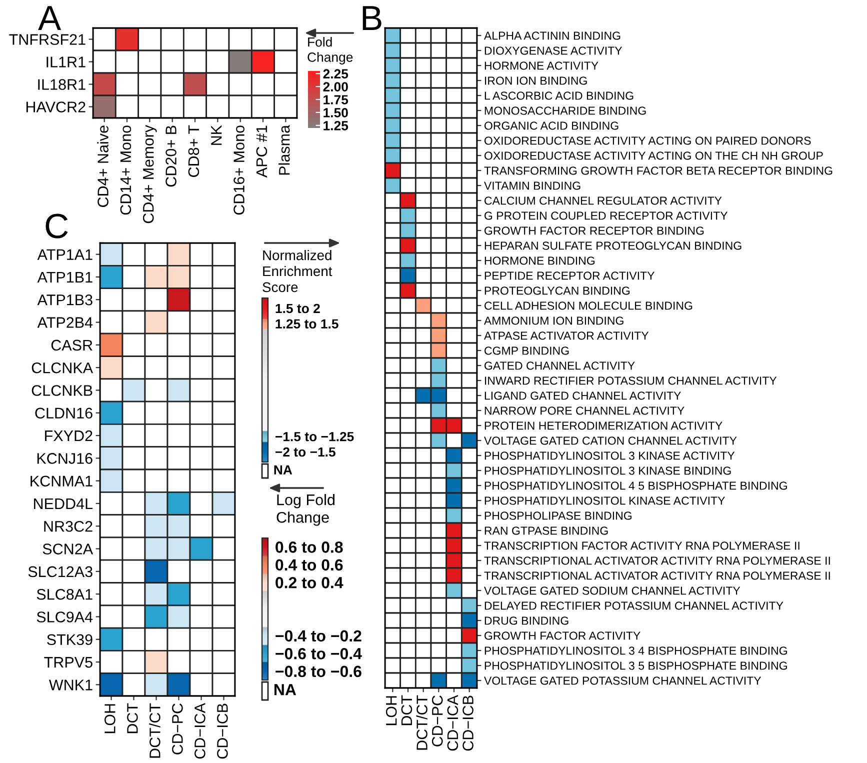 This screenshot has width=867, height=763. Describe the element at coordinates (319, 672) in the screenshot. I see `color-bar-label: −0.8 to −0.6` at that location.